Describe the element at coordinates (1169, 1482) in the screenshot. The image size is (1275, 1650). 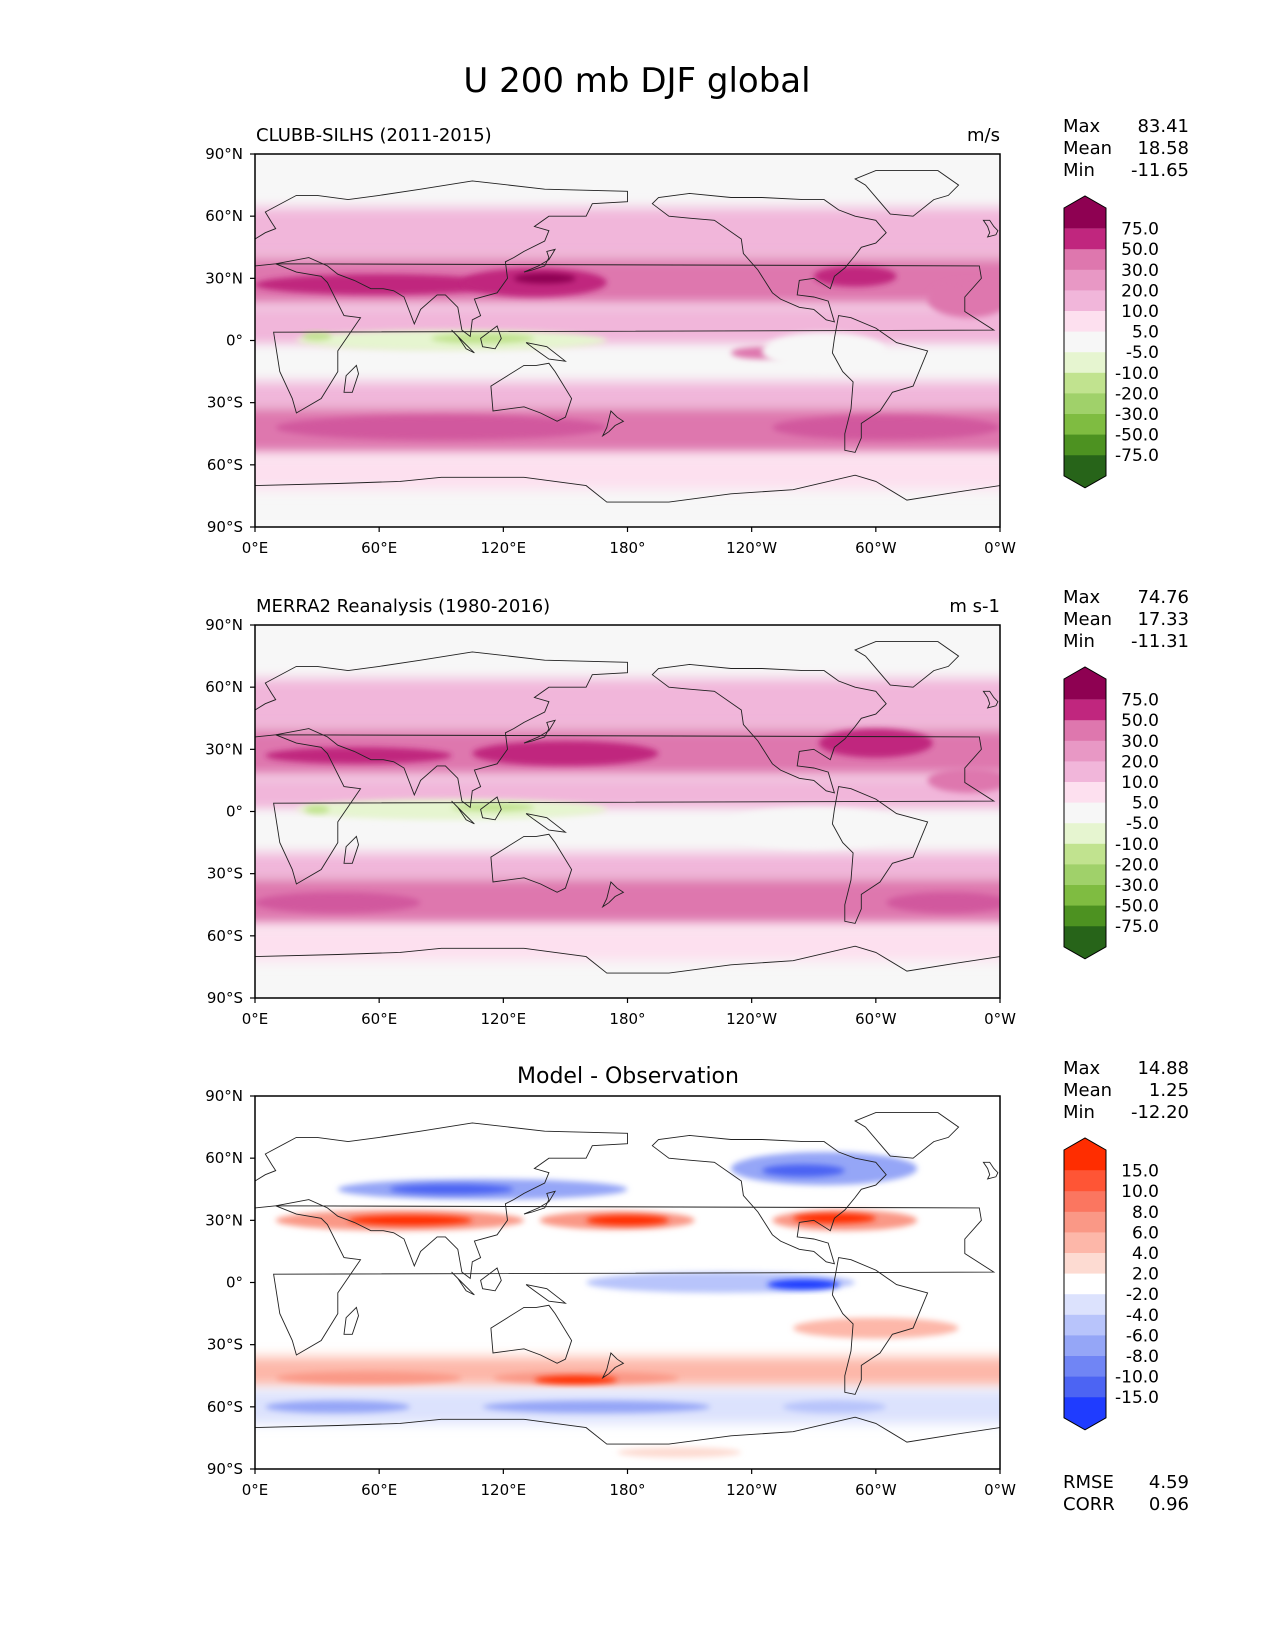
I see `stat-value: 4.59` at that location.